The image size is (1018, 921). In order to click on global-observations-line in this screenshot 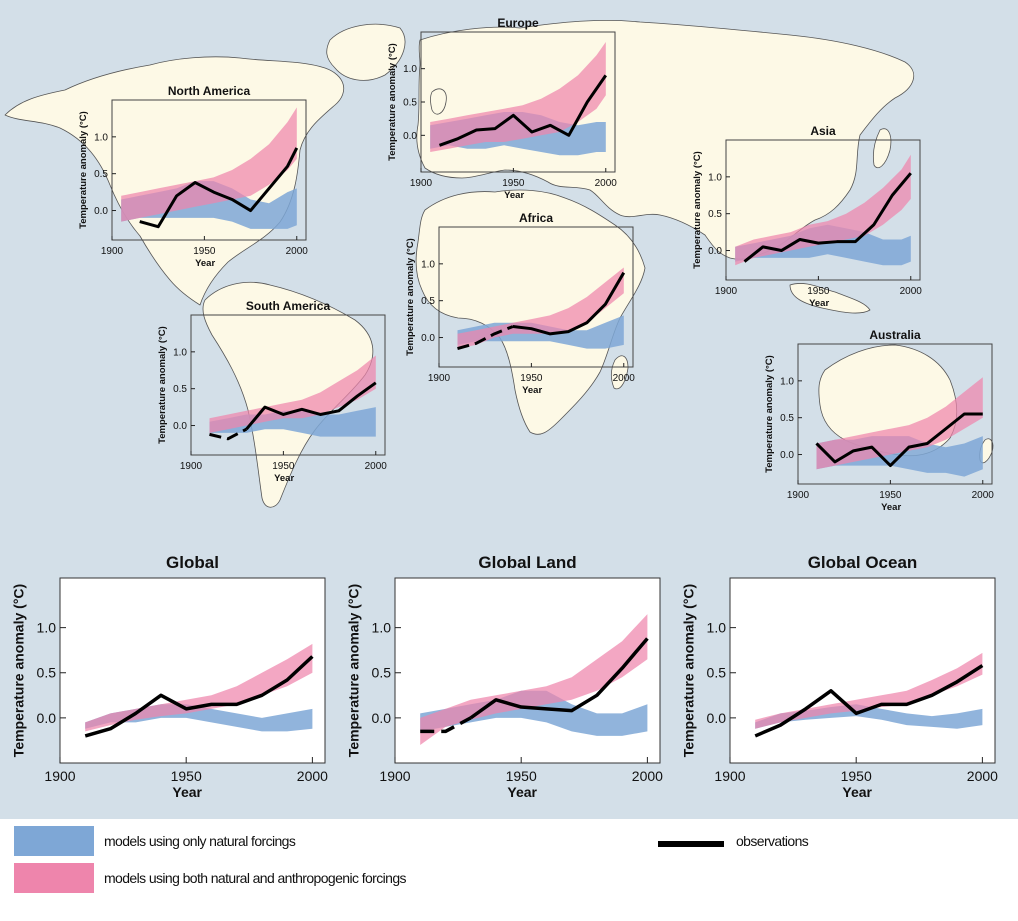, I will do `click(199, 696)`.